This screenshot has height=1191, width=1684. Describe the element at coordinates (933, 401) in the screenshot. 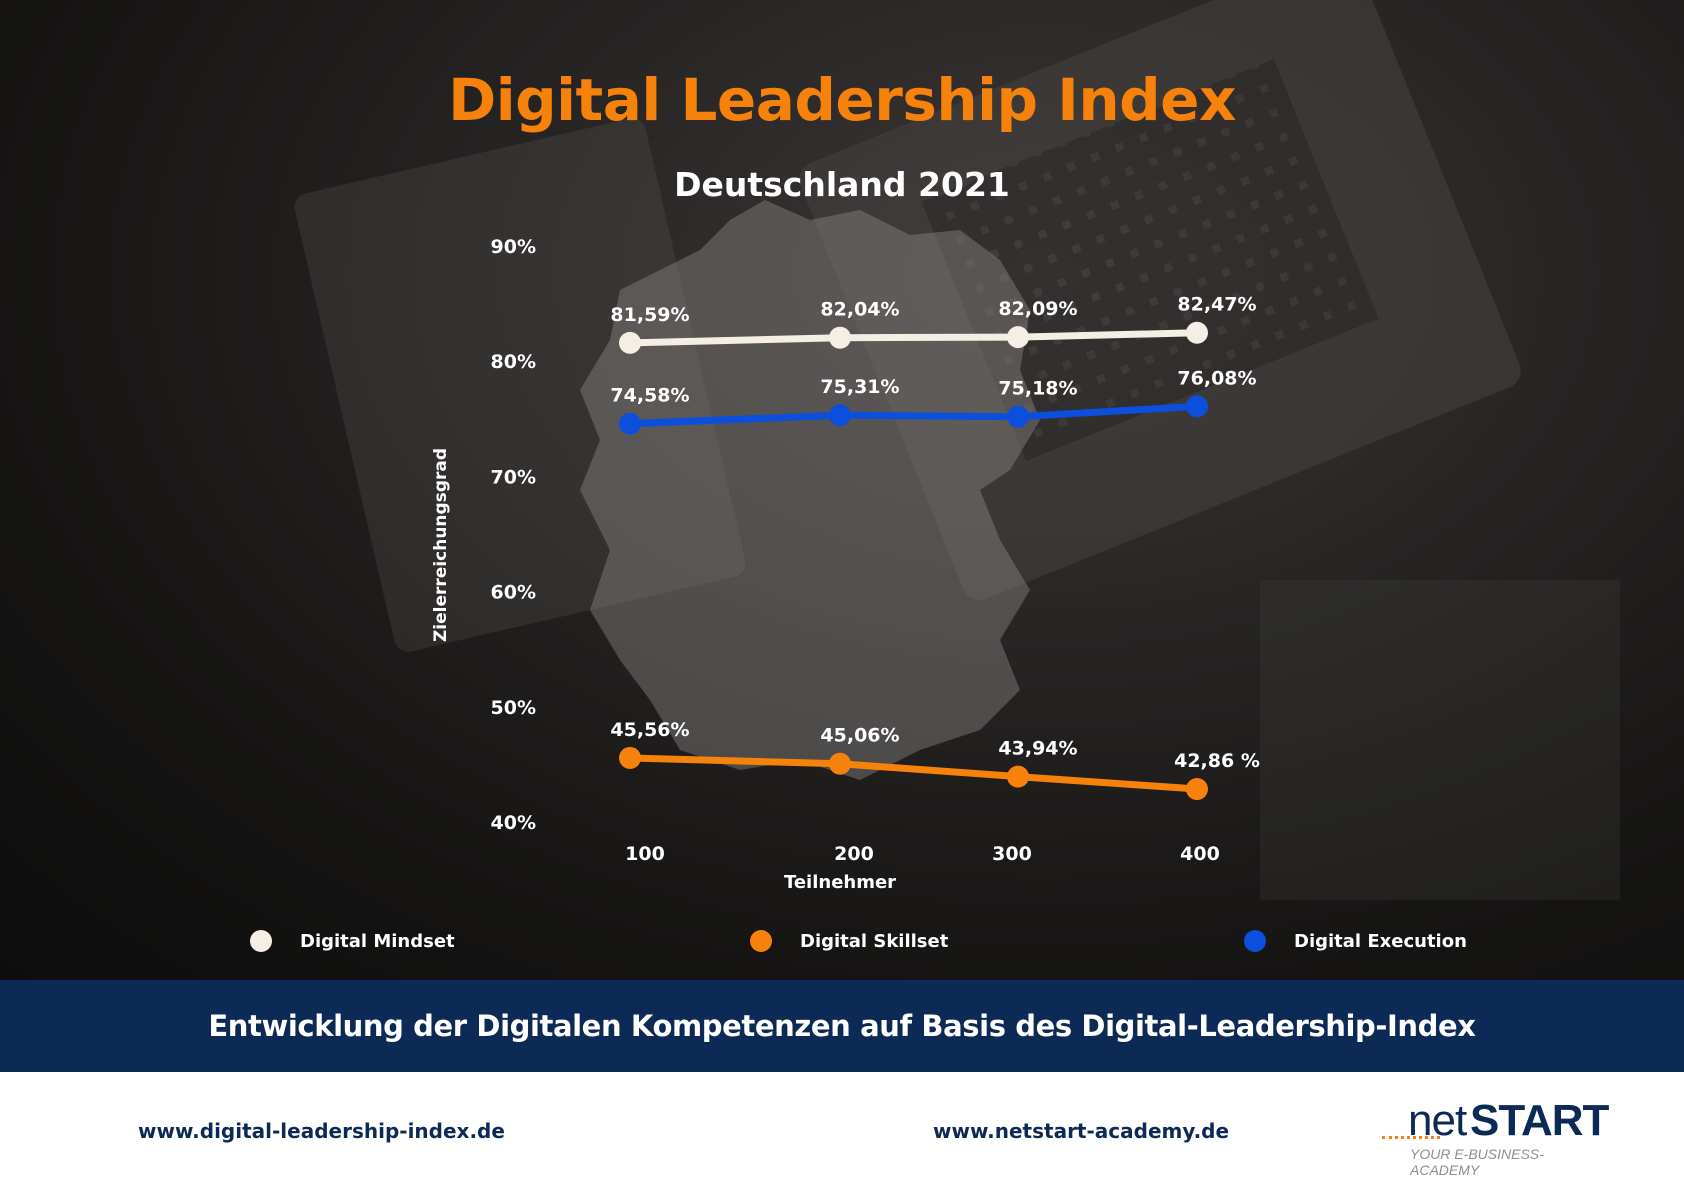

I see `series-digital-execution: 74,58% 75,31% 75,18% 76,08%` at that location.